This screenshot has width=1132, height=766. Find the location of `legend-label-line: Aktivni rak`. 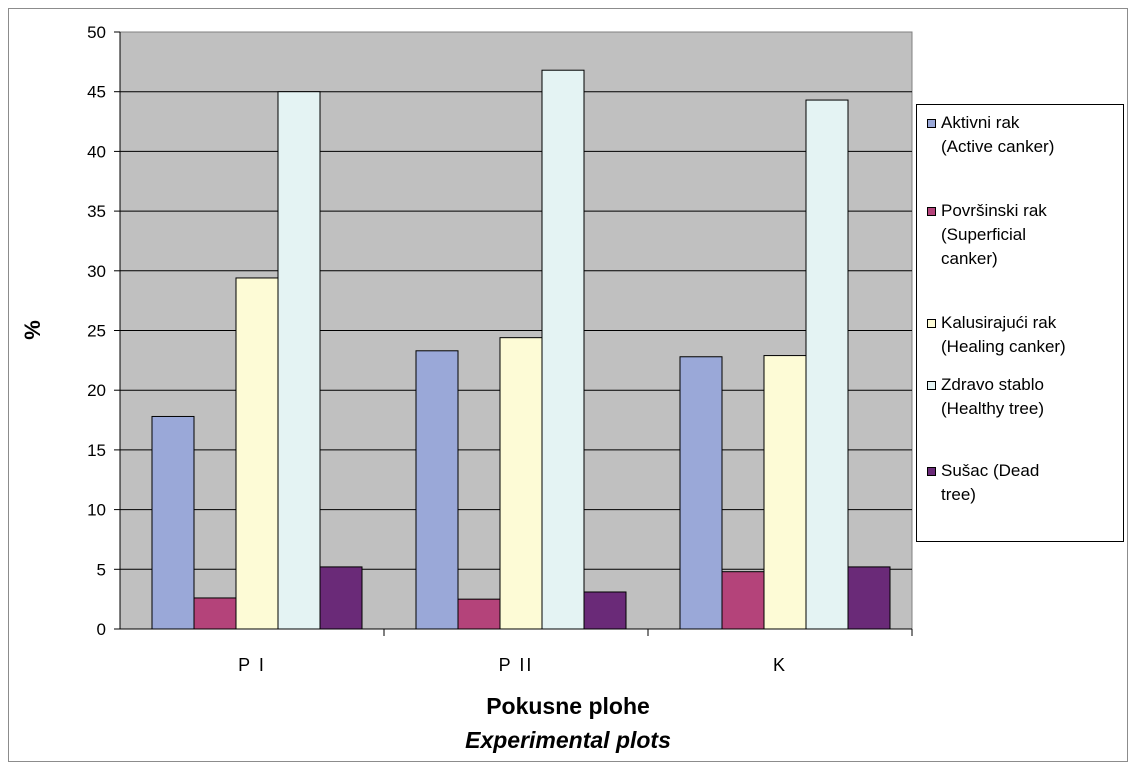

legend-label-line: Aktivni rak is located at coordinates (980, 122).